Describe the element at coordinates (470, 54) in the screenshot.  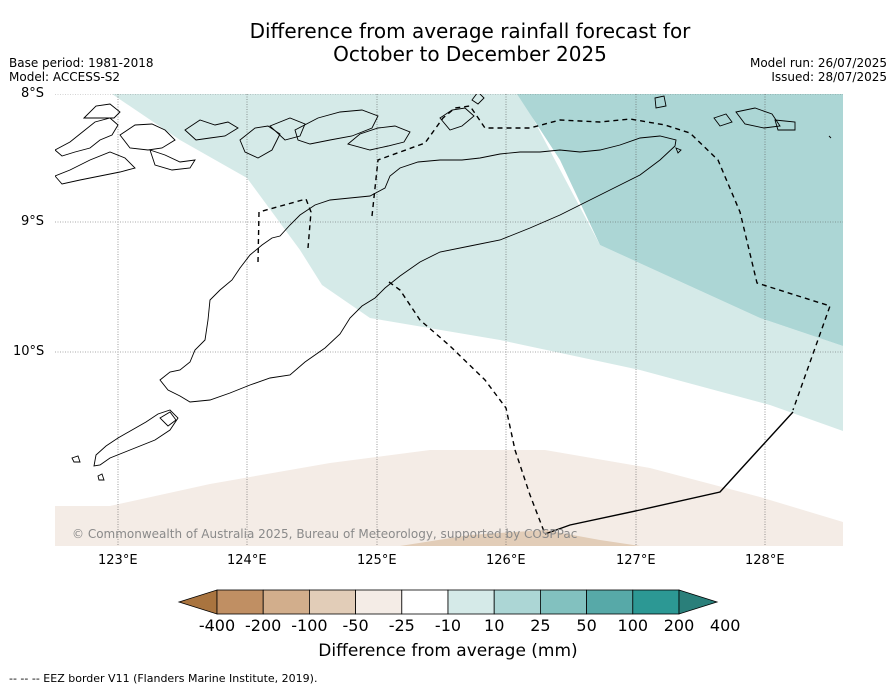
I see `title-line-2: October to December 2025` at that location.